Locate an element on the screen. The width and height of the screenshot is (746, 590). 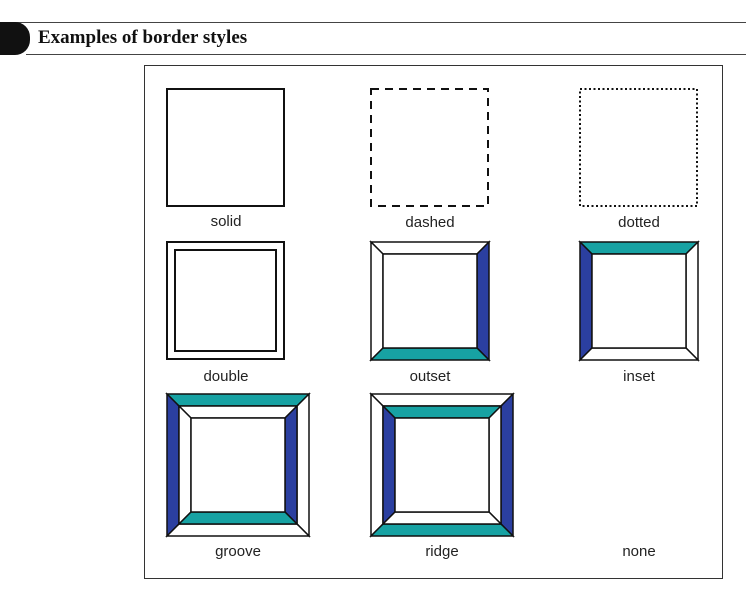
solid-border-example is located at coordinates (225, 147).